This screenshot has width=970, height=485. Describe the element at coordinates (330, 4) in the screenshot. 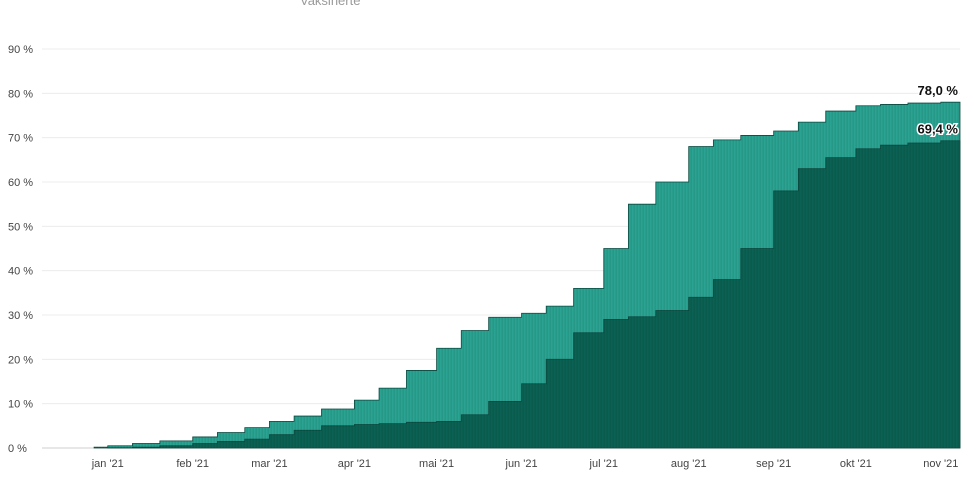

I see `legend-label-clipped: Vaksinerte` at that location.